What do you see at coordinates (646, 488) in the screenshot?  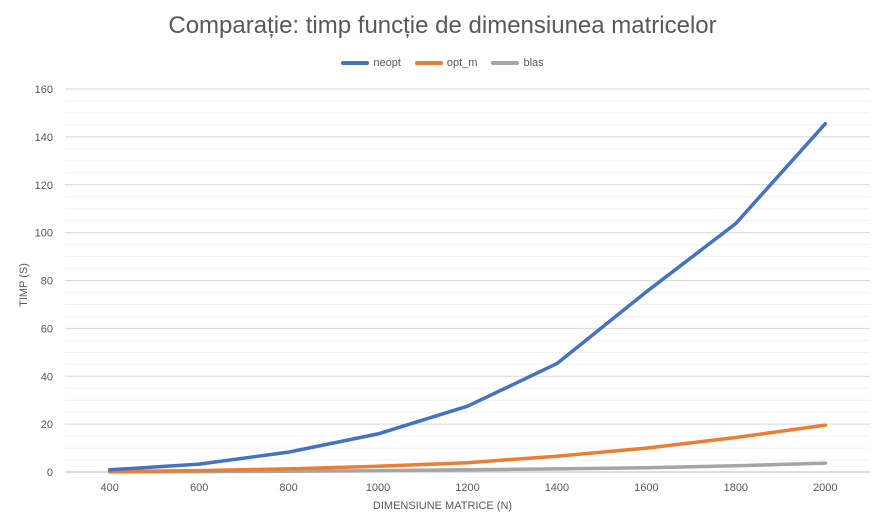 I see `x-tick-label: 1600` at bounding box center [646, 488].